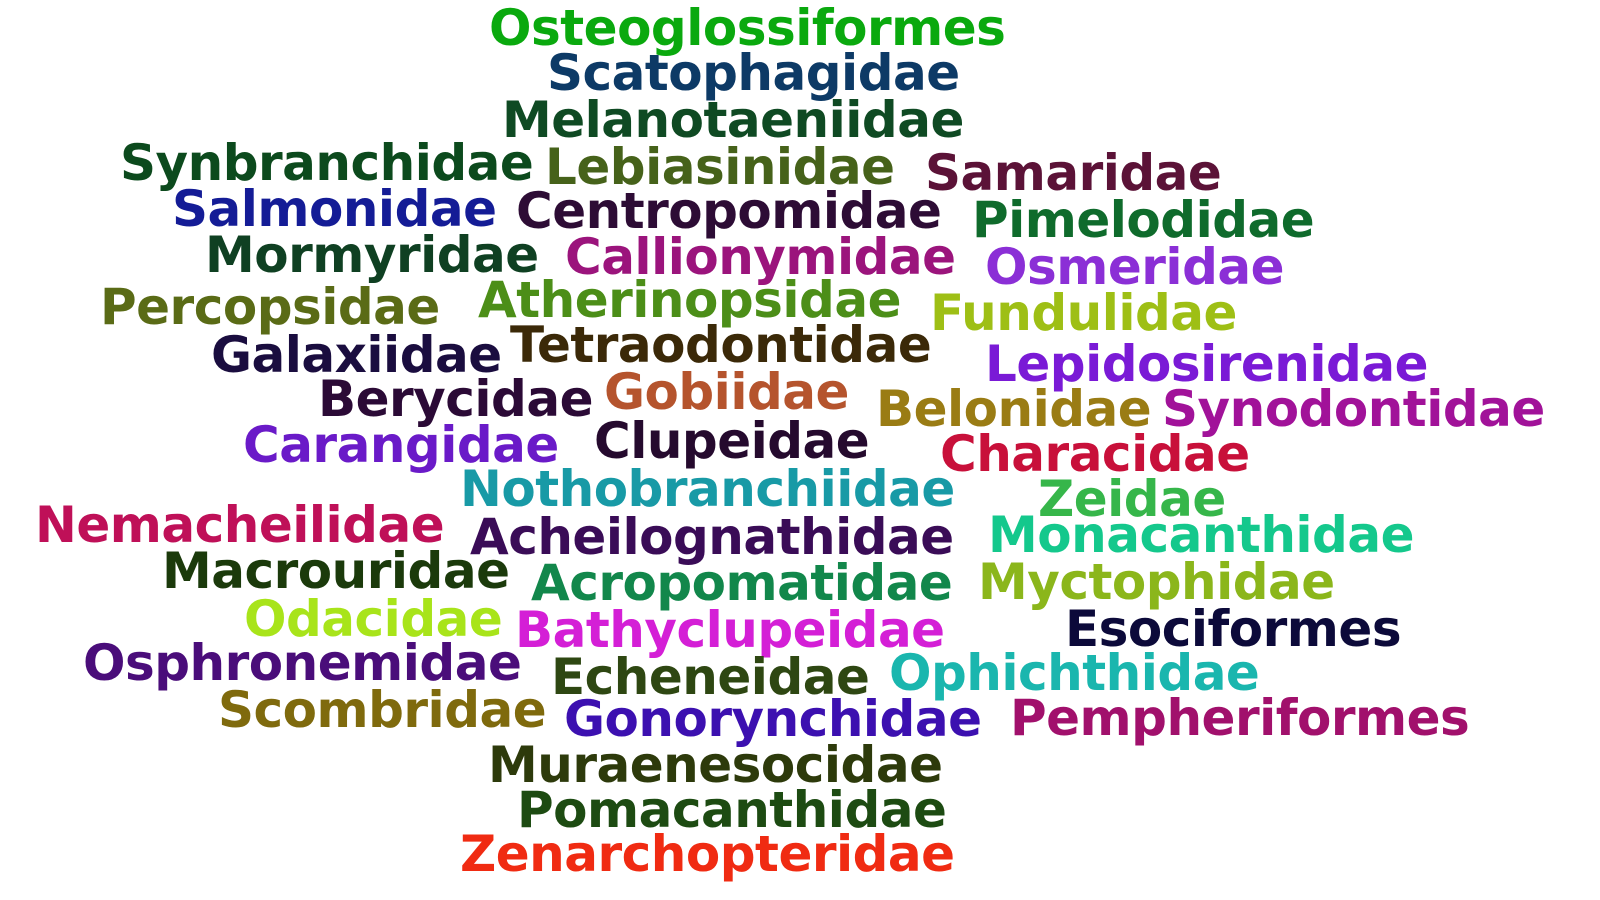 This screenshot has width=1600, height=900. Describe the element at coordinates (730, 630) in the screenshot. I see `word: Bathyclupeidae` at that location.